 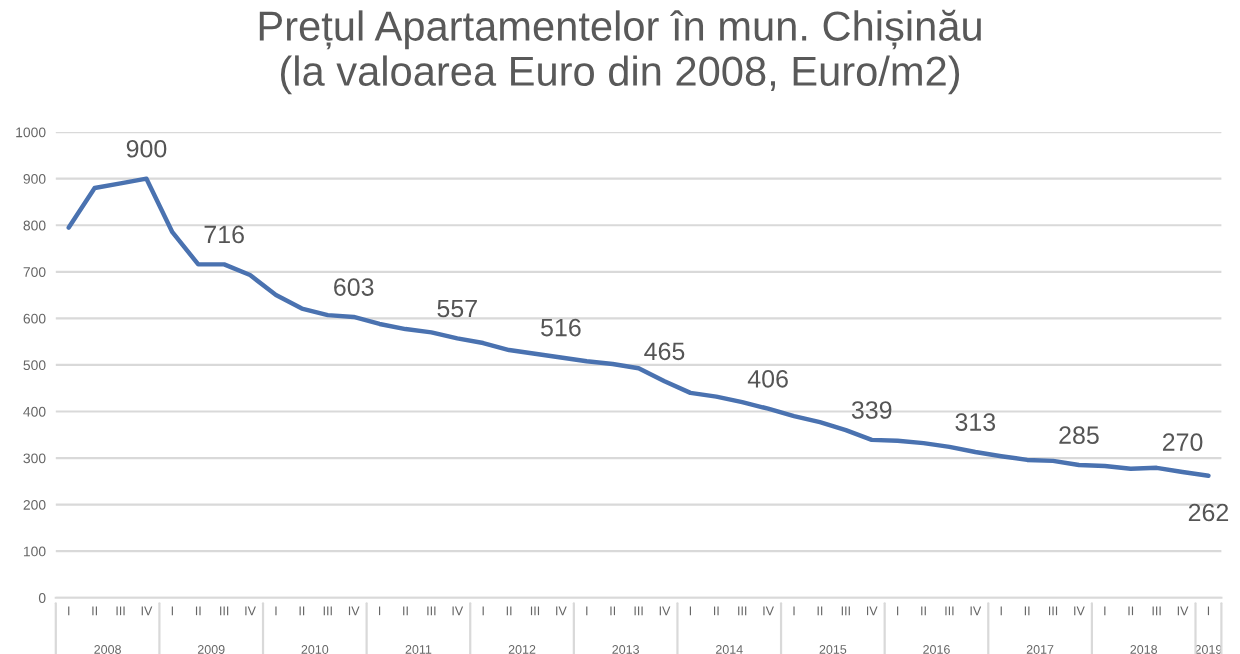 I want to click on data-label: 557, so click(x=457, y=308).